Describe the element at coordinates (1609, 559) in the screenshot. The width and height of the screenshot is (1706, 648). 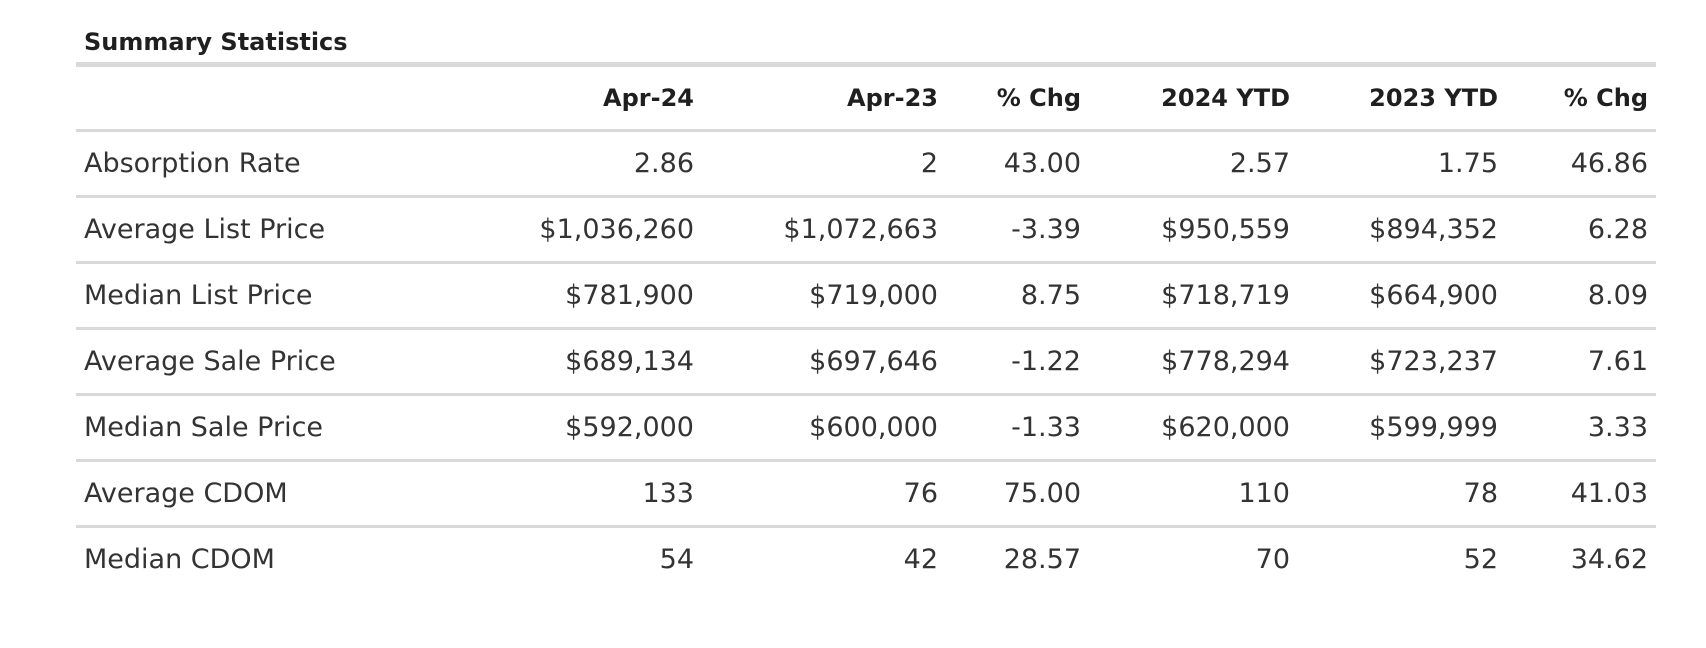
I see `cell-pct-chg-ytd: 34.62` at that location.